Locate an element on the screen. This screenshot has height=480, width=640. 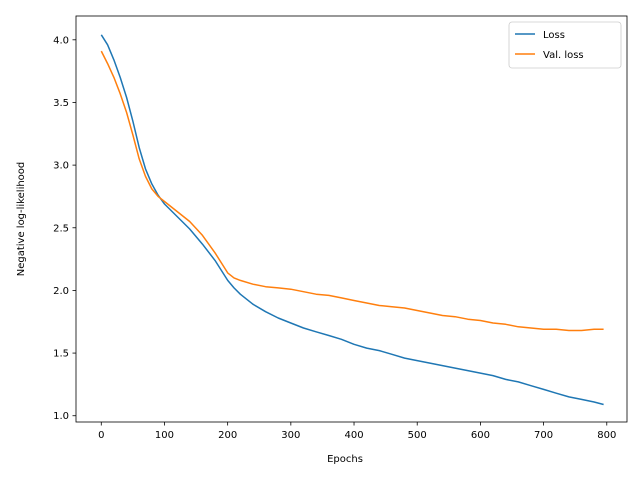
y-tick-label: 1.0 is located at coordinates (61, 416).